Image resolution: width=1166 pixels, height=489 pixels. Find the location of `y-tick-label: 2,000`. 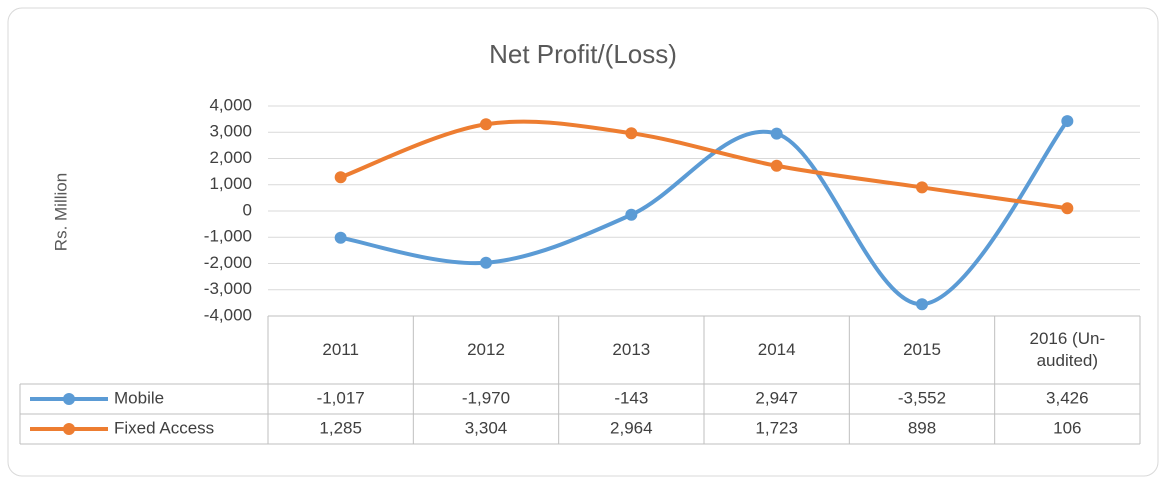

y-tick-label: 2,000 is located at coordinates (230, 157).